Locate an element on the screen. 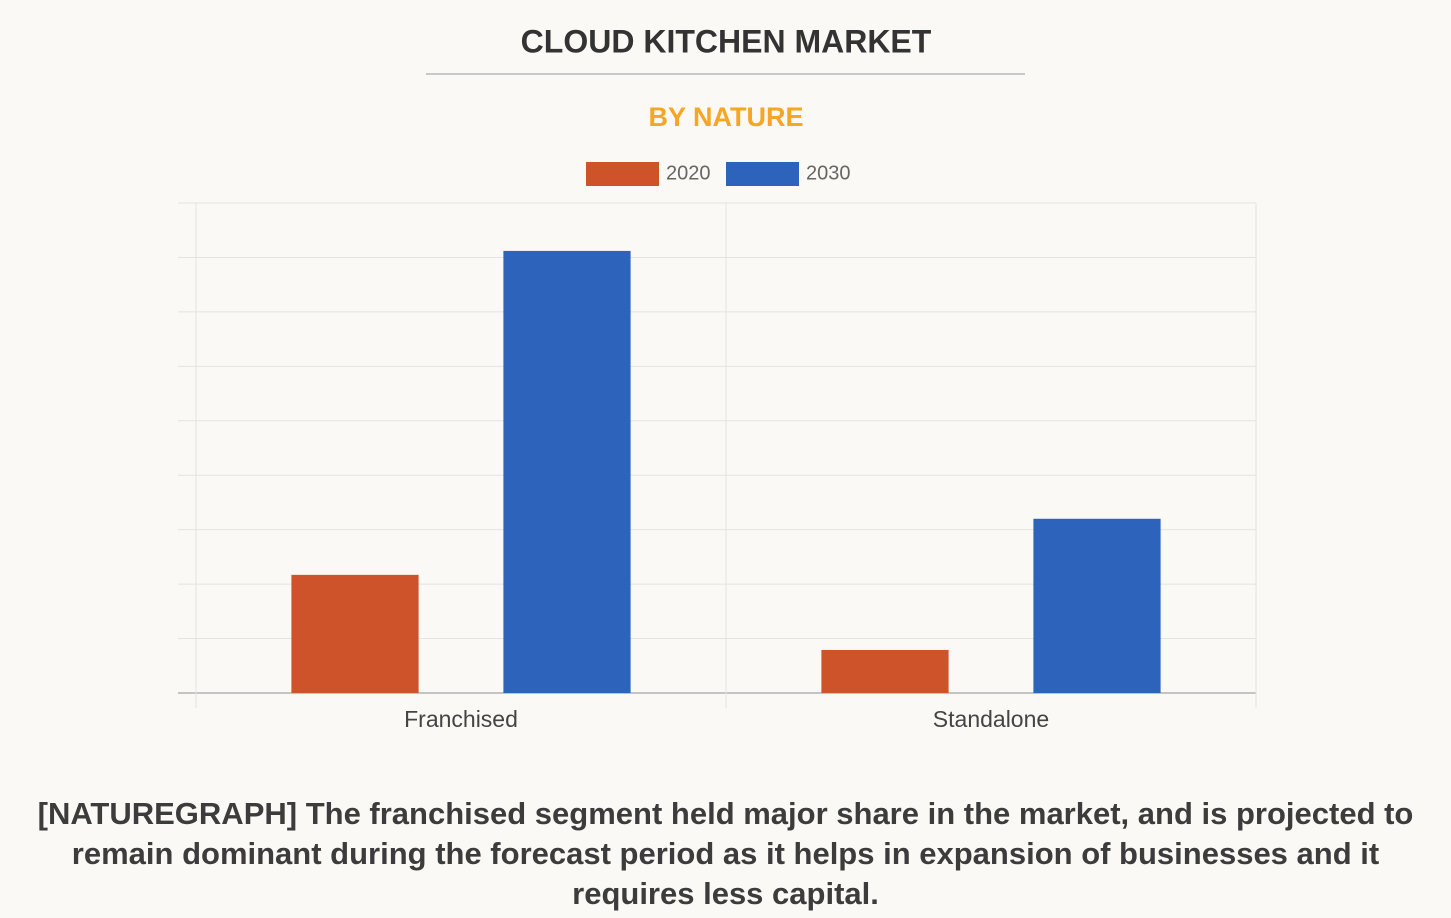 This screenshot has height=918, width=1451. chart-subtitle: BY NATURE is located at coordinates (725, 117).